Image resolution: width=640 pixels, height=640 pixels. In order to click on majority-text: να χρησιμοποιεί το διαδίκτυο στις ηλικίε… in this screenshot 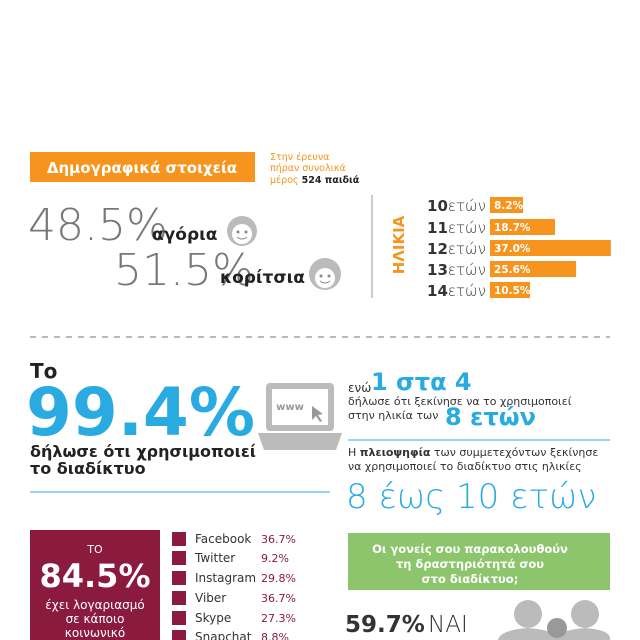, I will do `click(465, 466)`.